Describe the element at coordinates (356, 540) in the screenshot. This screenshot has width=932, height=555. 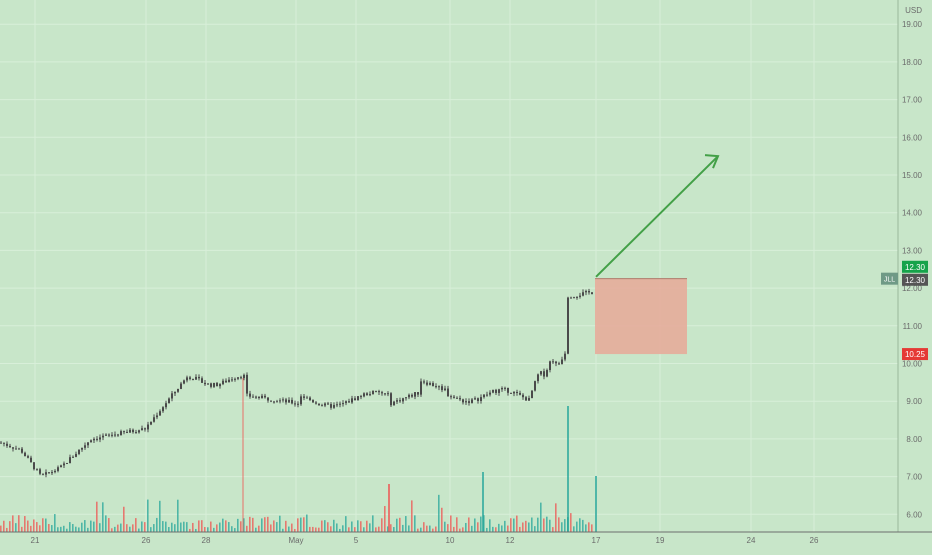
I see `x-tick-label: 5` at that location.